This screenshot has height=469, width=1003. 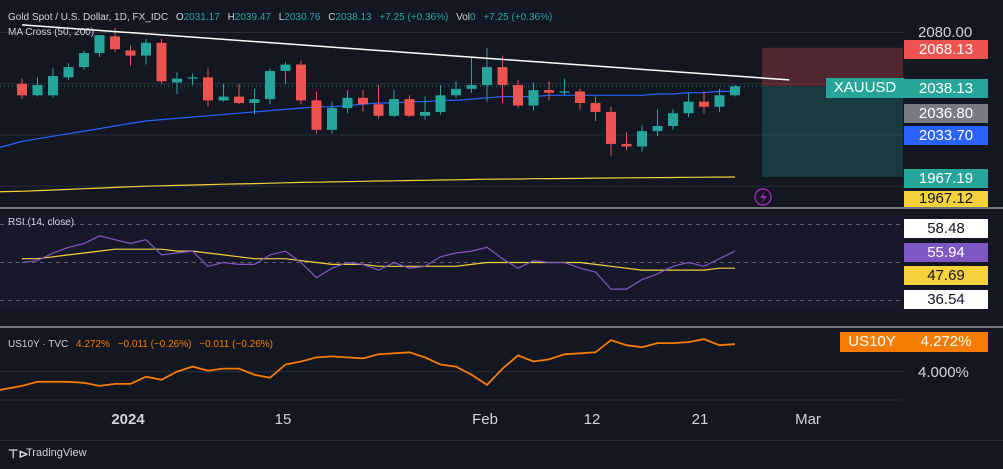 I want to click on rsi-badge-a: 58.48, so click(x=946, y=228).